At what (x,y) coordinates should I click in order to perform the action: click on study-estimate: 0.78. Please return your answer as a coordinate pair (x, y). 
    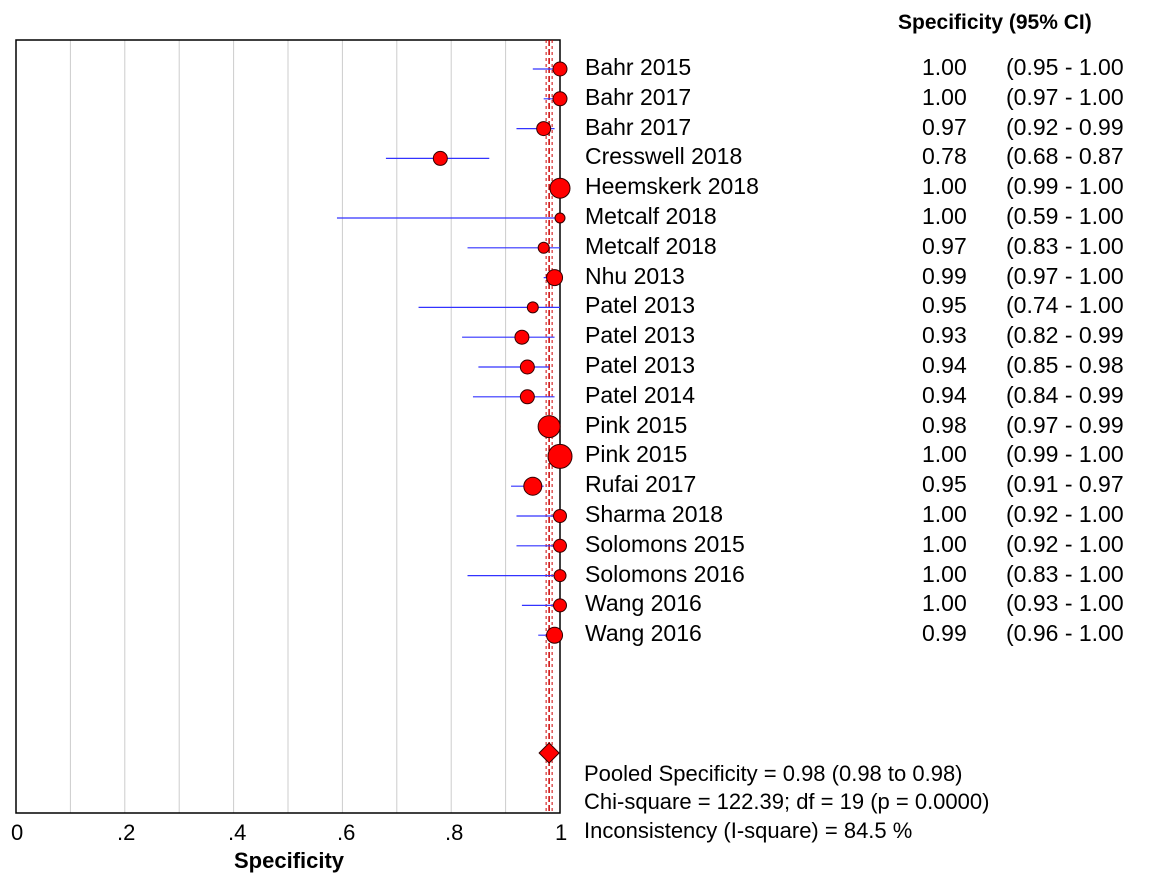
    Looking at the image, I should click on (944, 156).